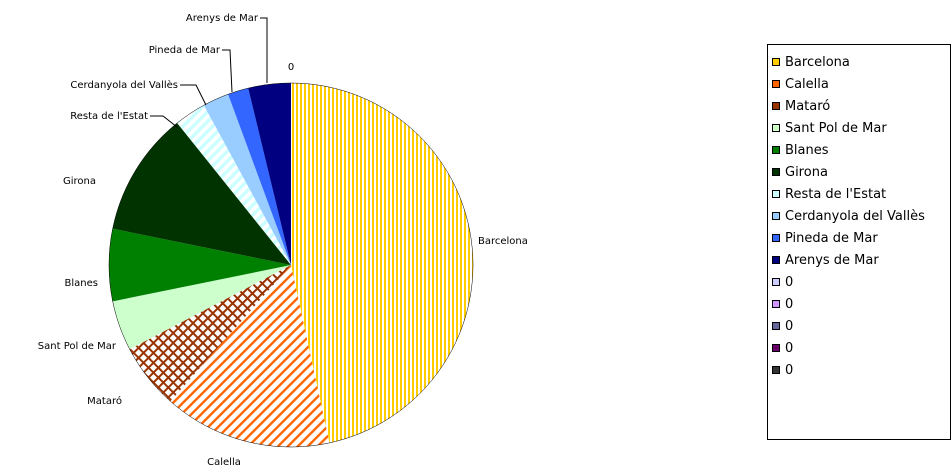 The width and height of the screenshot is (952, 474). What do you see at coordinates (291, 67) in the screenshot?
I see `slice-label-11: 0` at bounding box center [291, 67].